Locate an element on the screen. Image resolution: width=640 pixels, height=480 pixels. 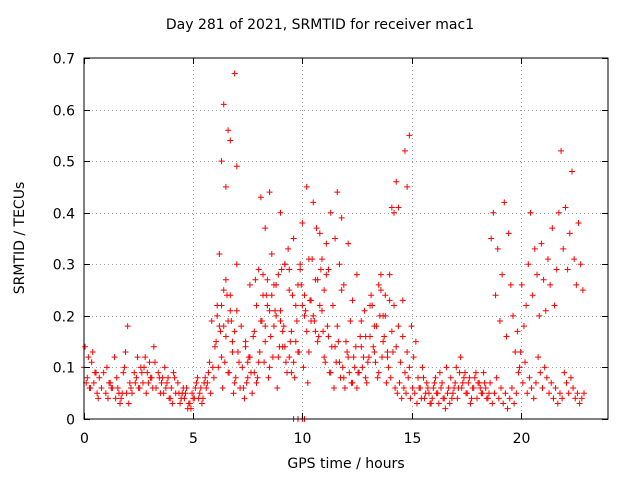
y-tick-label: 0.5 is located at coordinates (64, 163).